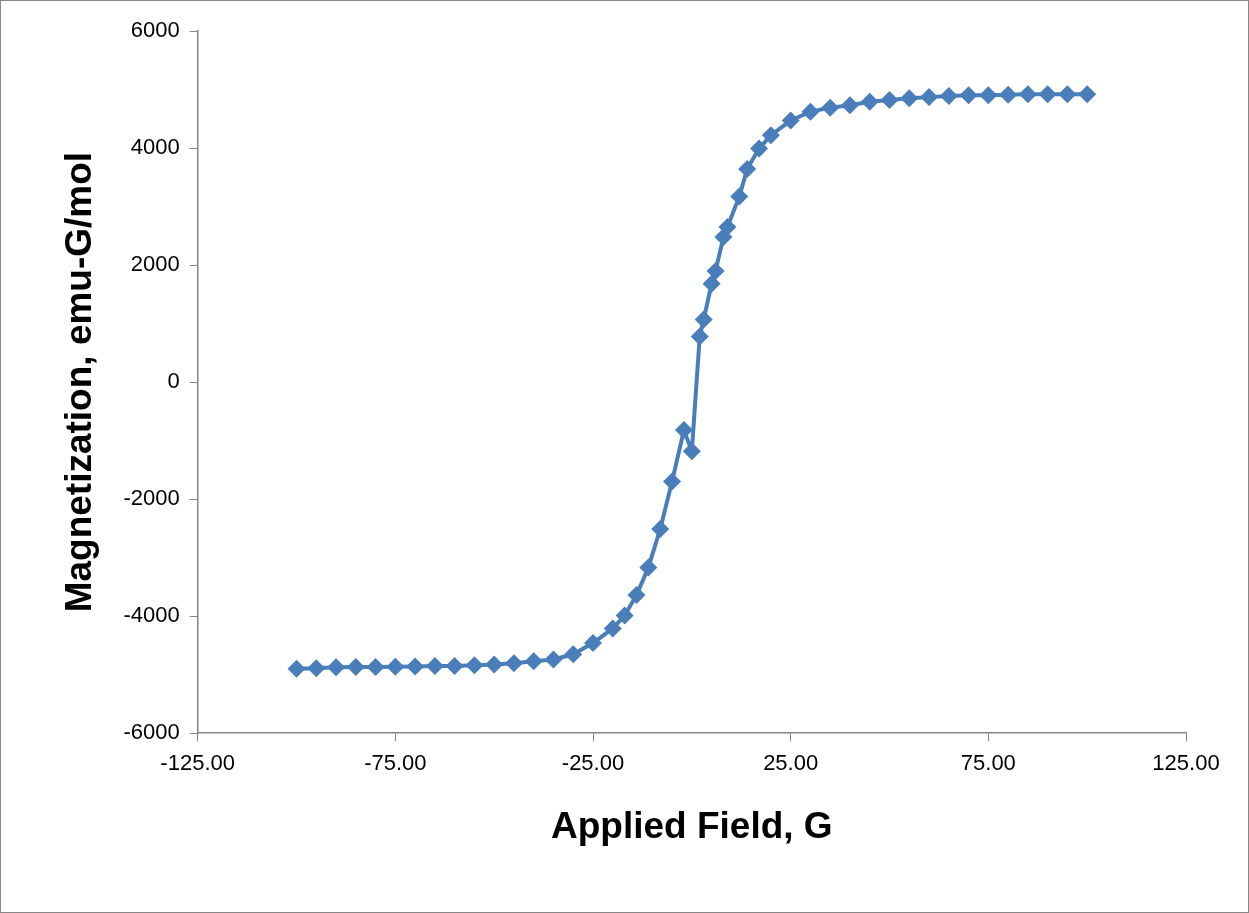 This screenshot has height=913, width=1249. What do you see at coordinates (151, 615) in the screenshot?
I see `y-tick-label: -4000` at bounding box center [151, 615].